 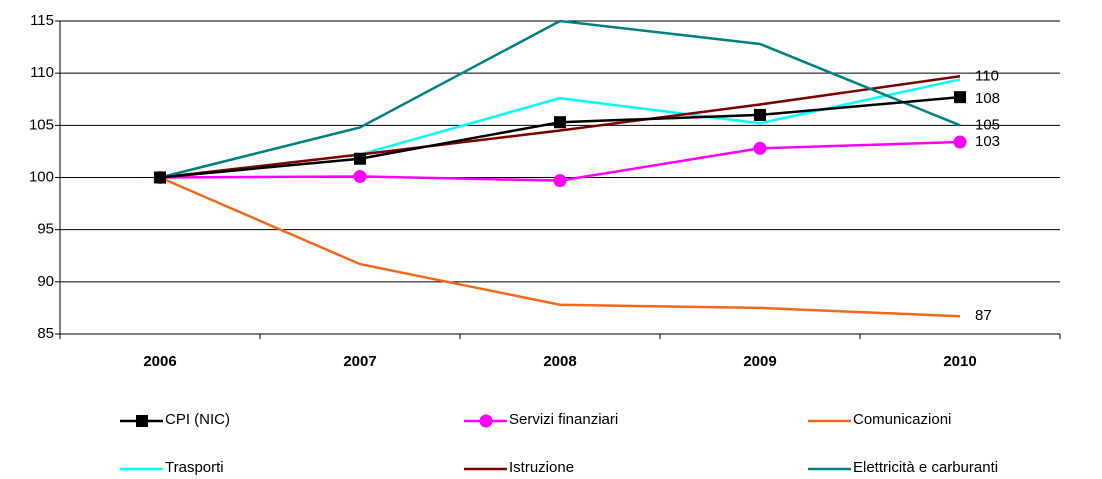 What do you see at coordinates (560, 137) in the screenshot?
I see `series-line` at bounding box center [560, 137].